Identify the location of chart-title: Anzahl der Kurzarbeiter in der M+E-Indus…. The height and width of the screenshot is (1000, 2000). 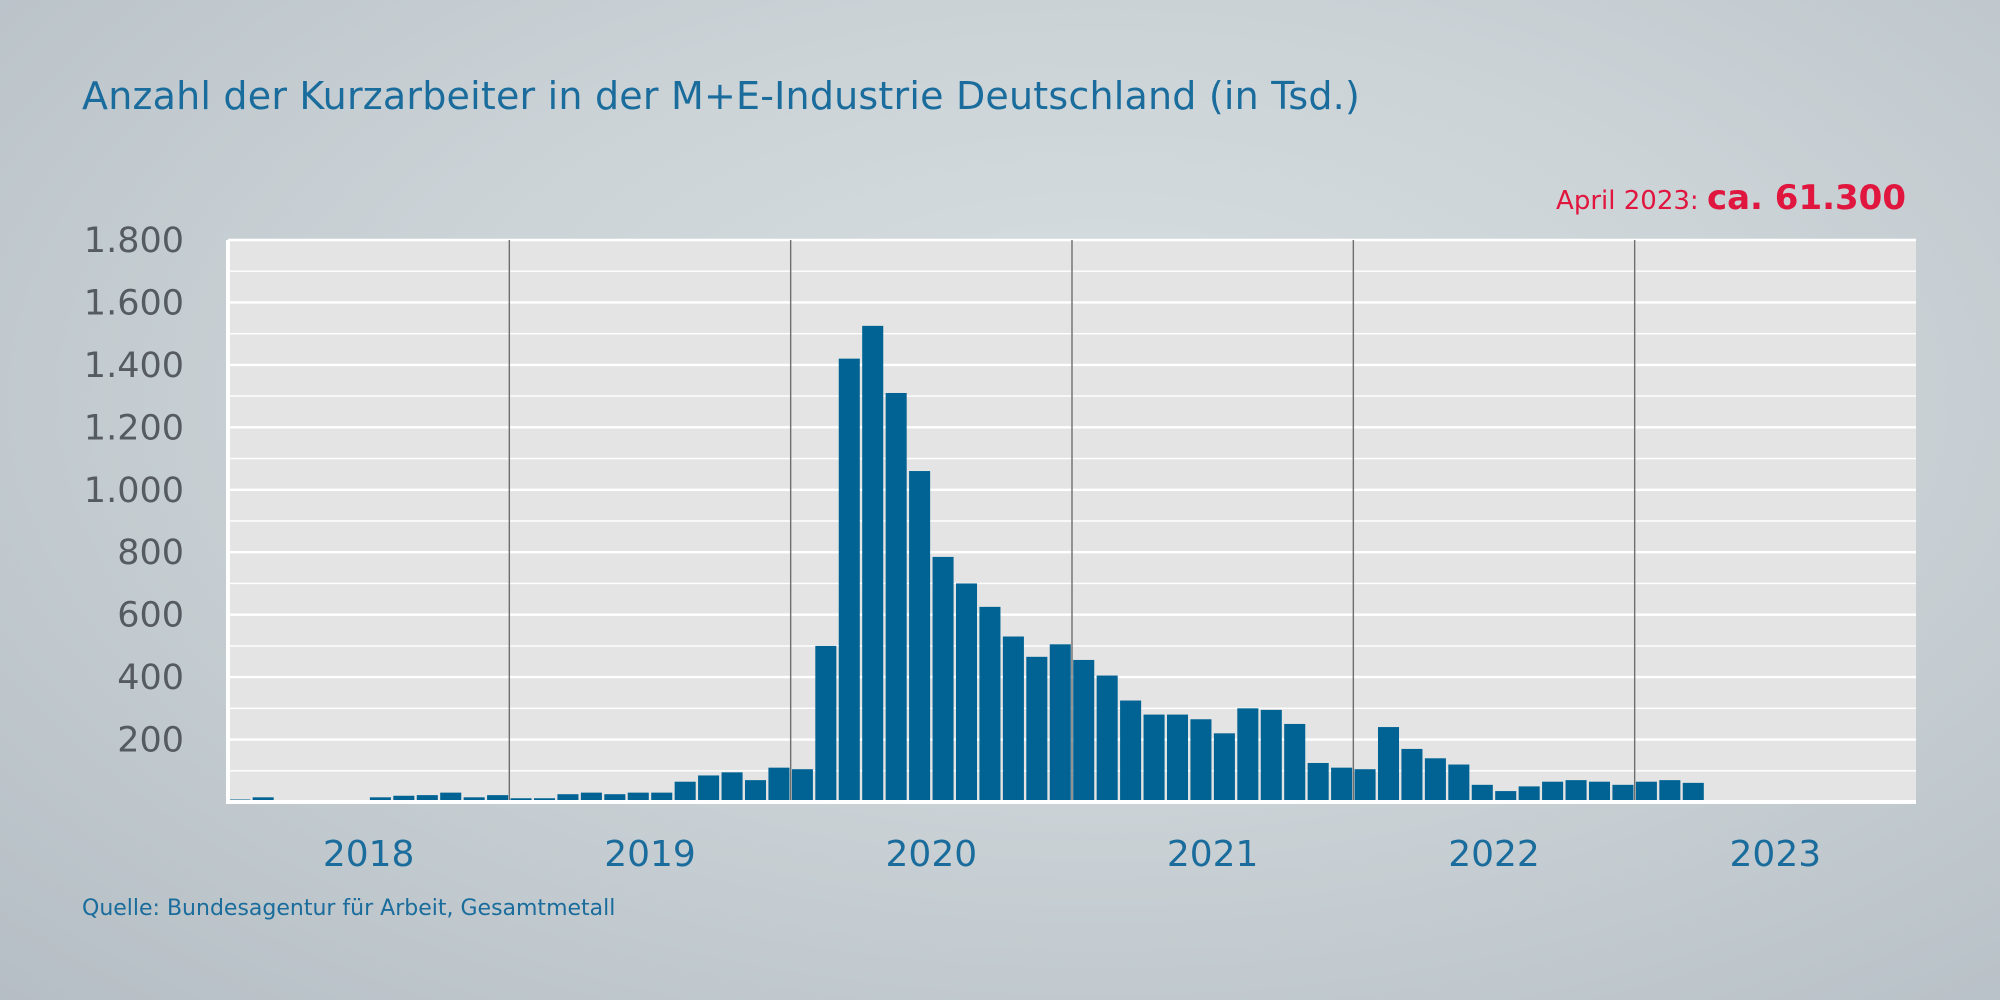
(721, 96).